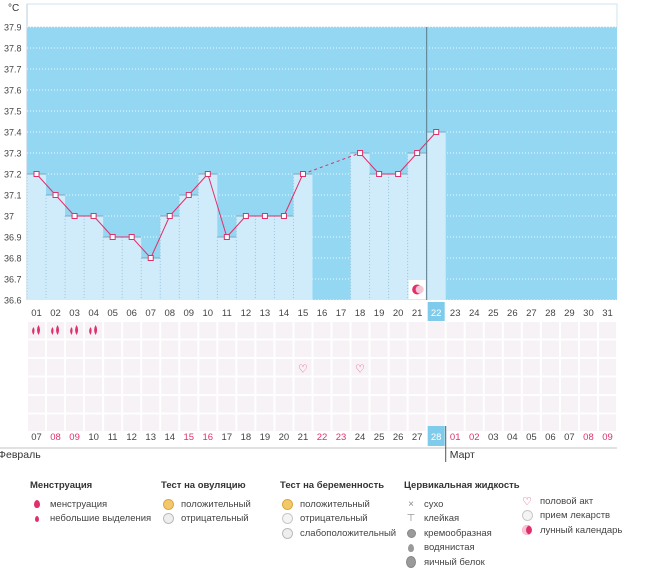  Describe the element at coordinates (575, 516) in the screenshot. I see `legend-label: прием лекарств` at that location.